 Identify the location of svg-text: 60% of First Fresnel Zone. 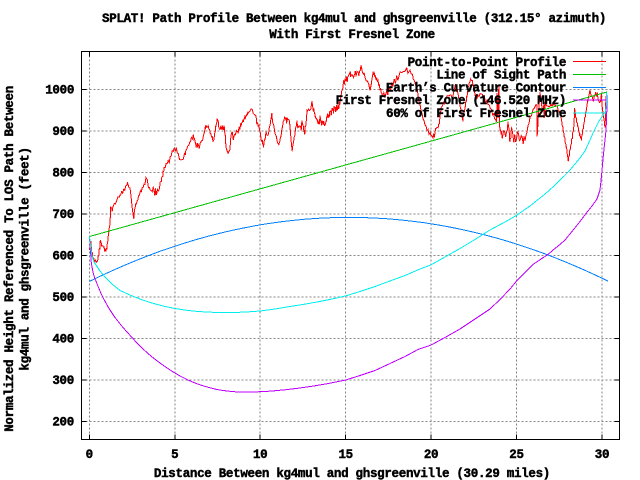
(476, 114).